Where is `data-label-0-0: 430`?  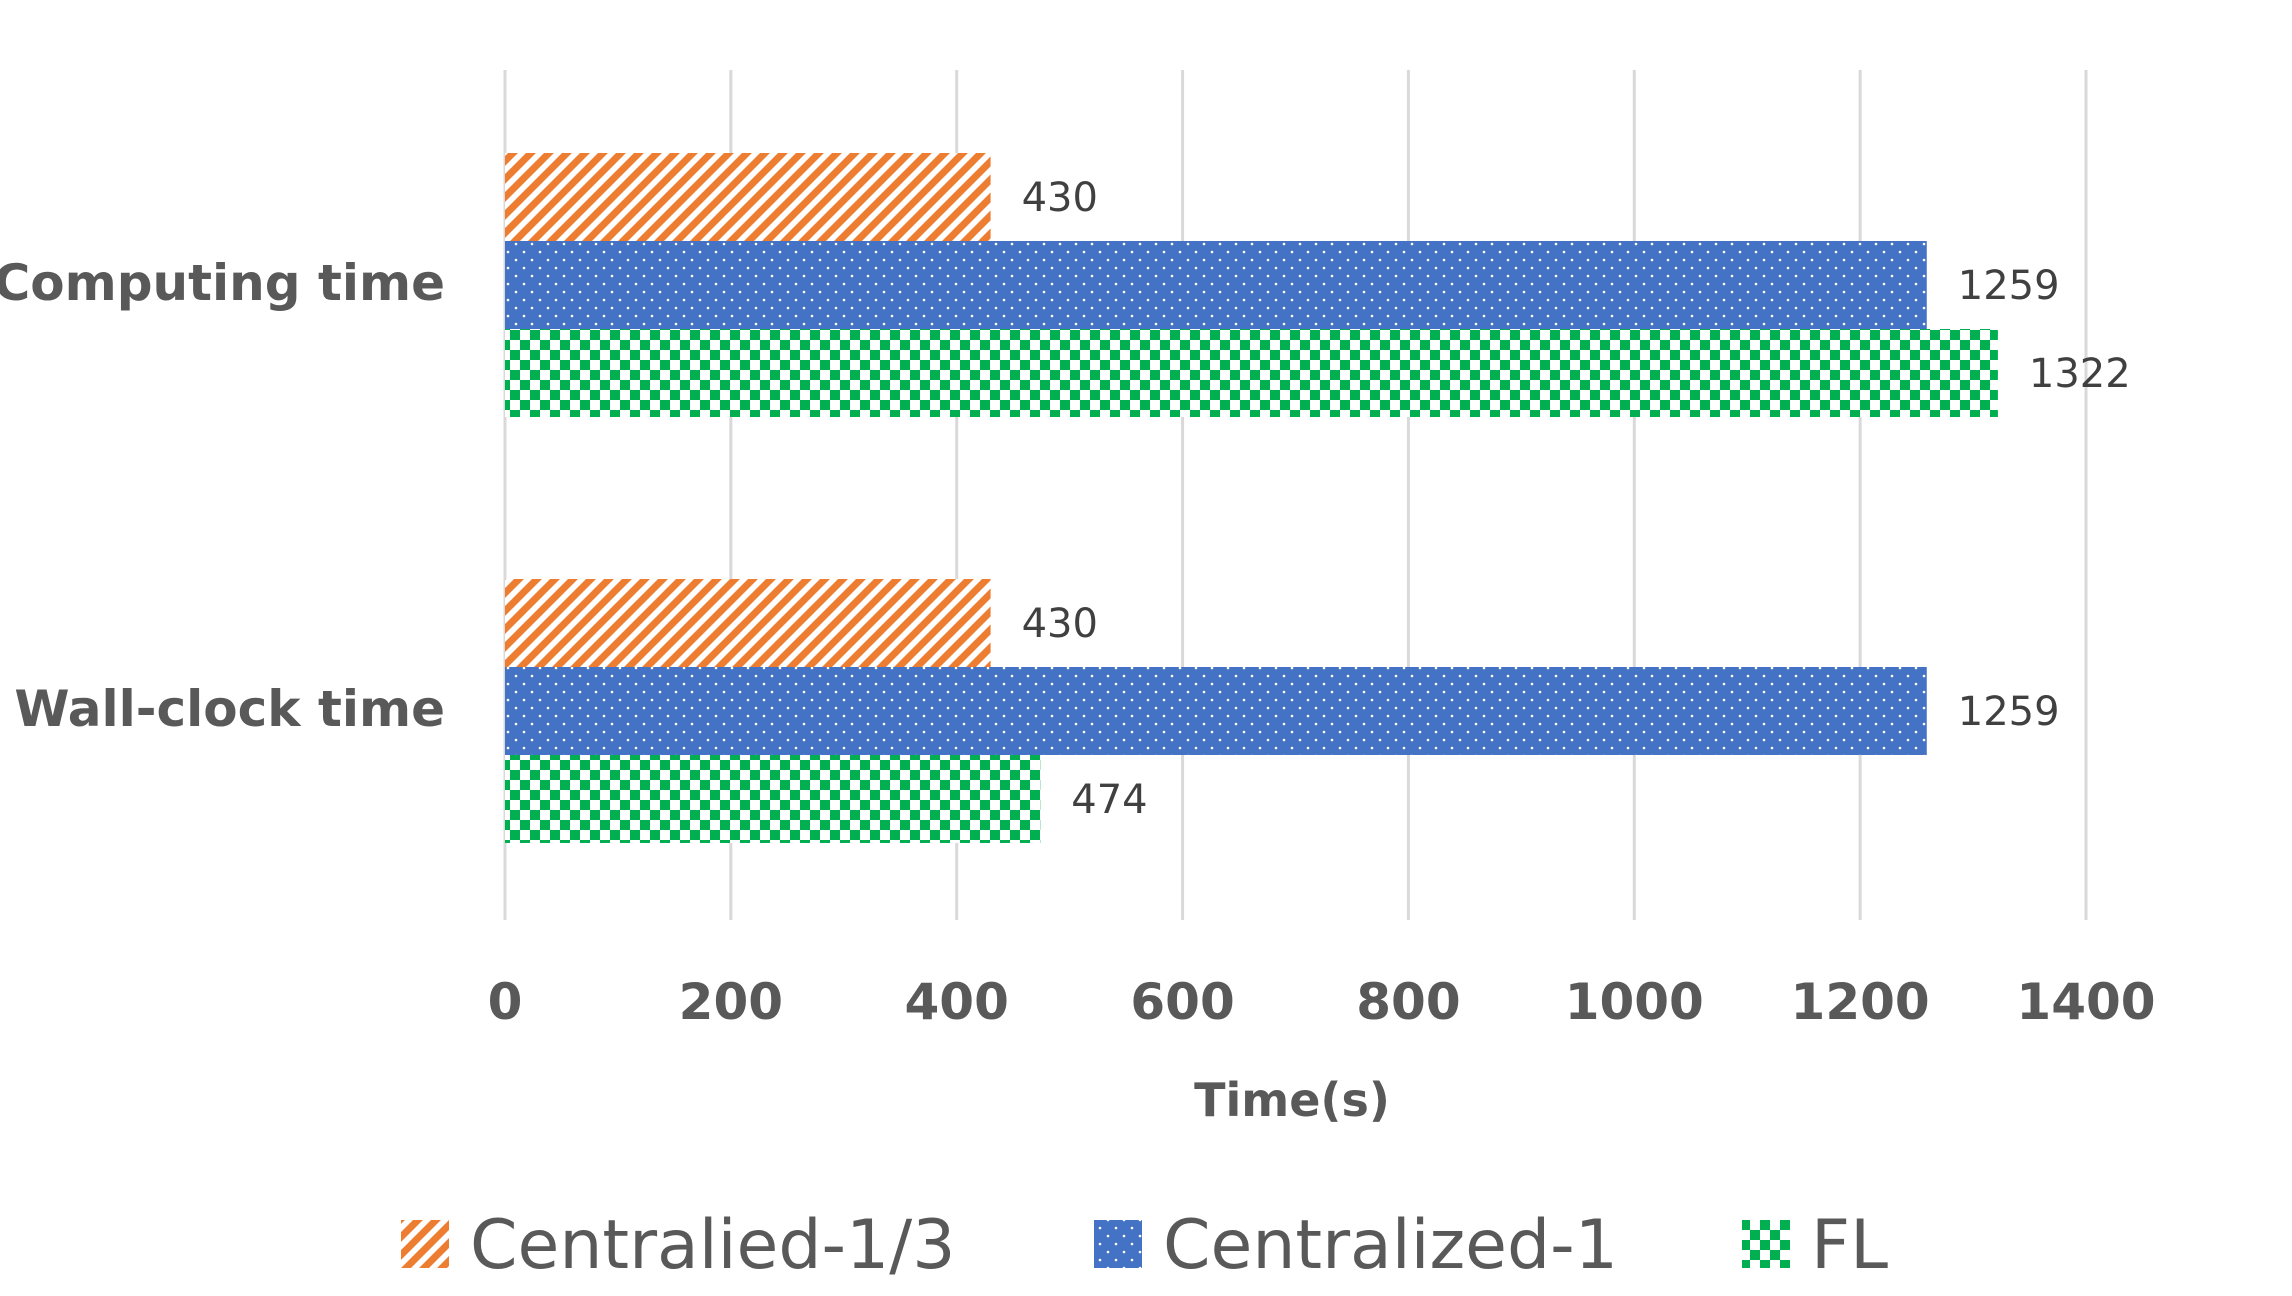 data-label-0-0: 430 is located at coordinates (1060, 198).